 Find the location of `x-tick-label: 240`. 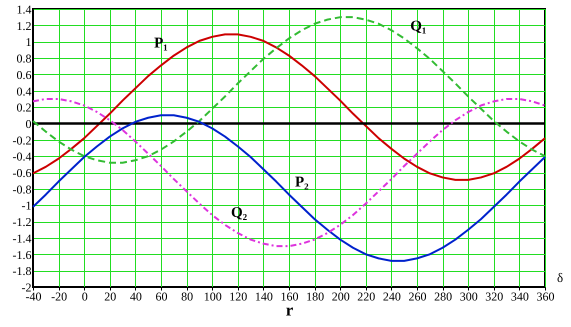

x-tick-label: 240 is located at coordinates (391, 297).